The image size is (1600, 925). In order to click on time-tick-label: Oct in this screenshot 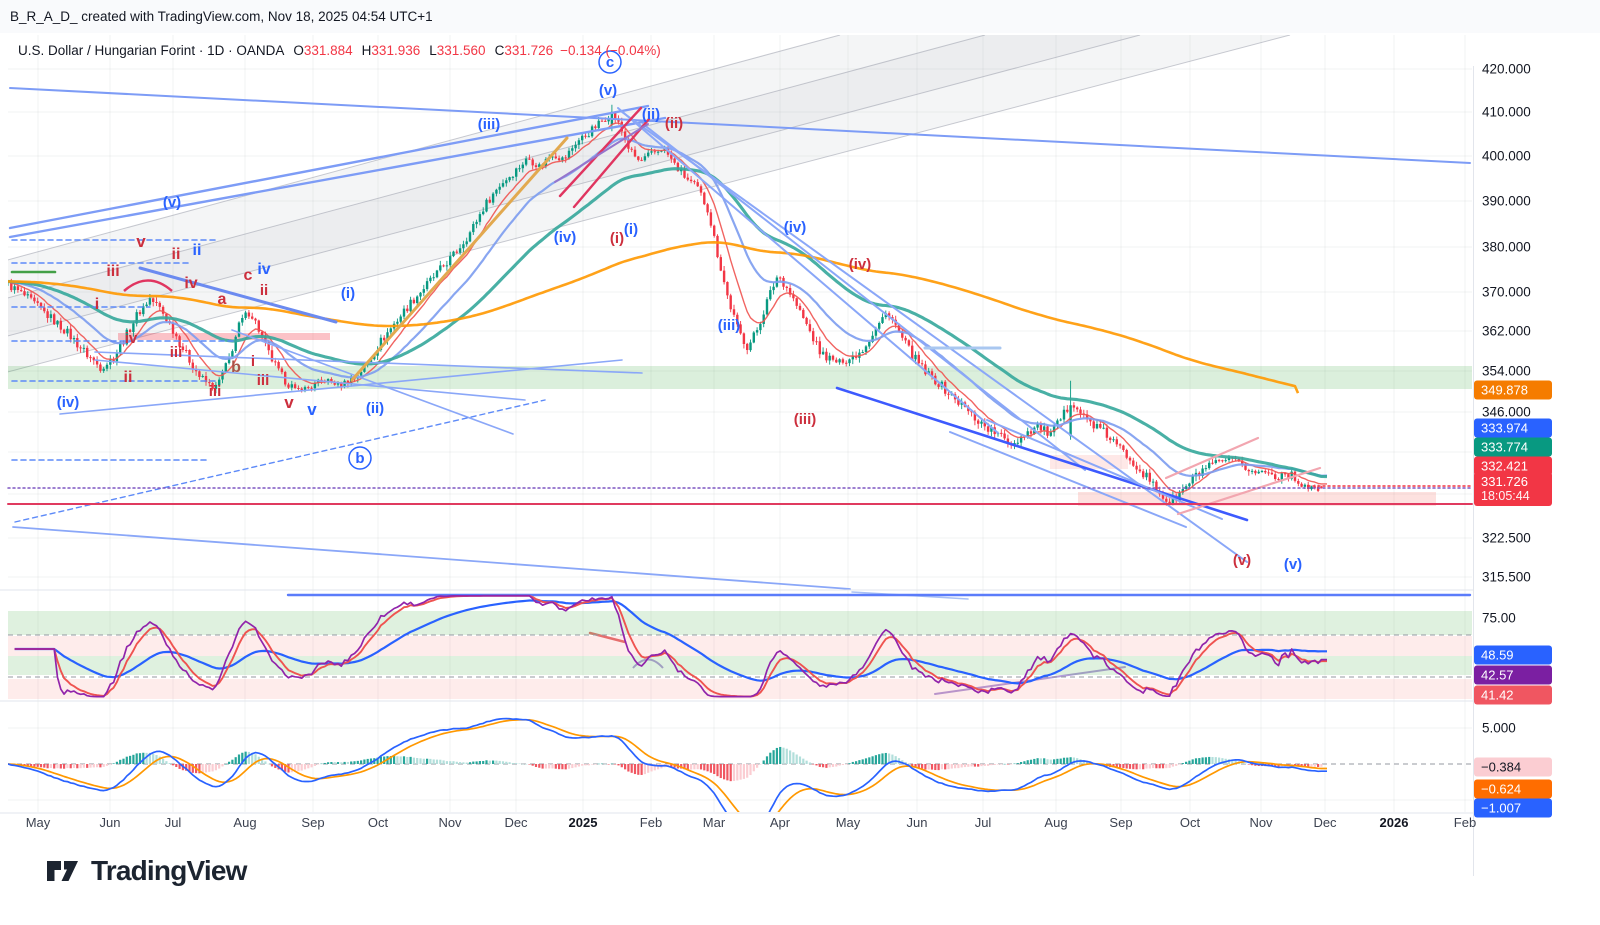, I will do `click(378, 822)`.